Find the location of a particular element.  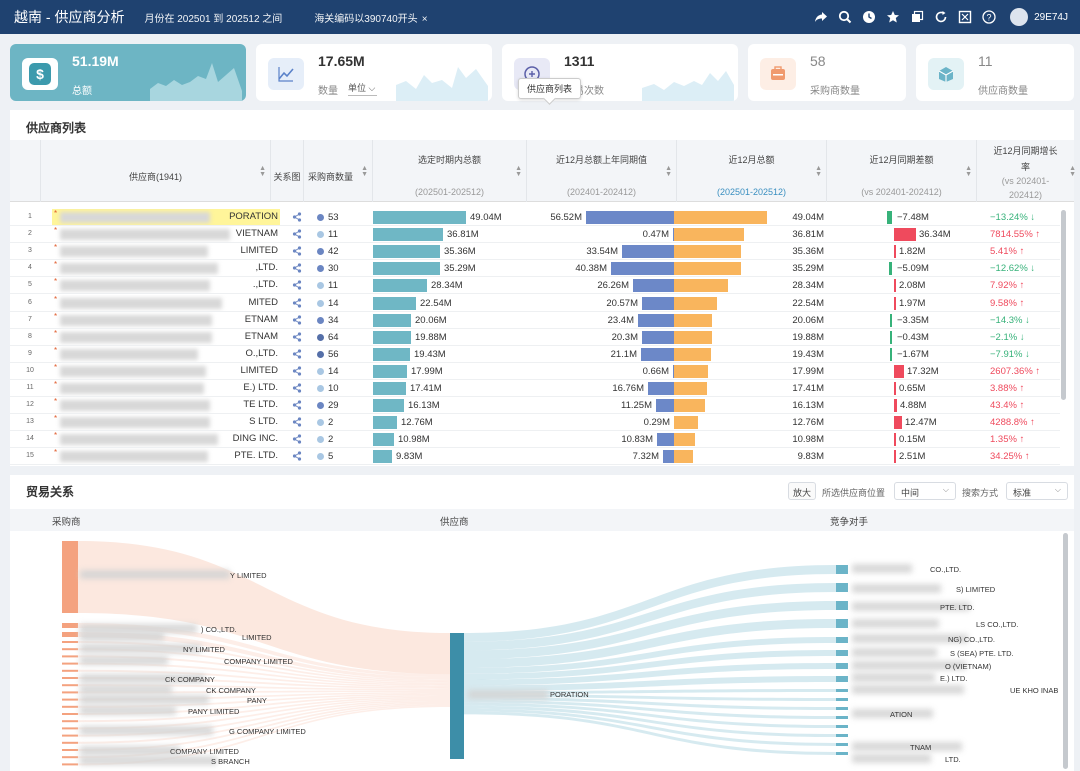

username: 29E74J is located at coordinates (1051, 17).